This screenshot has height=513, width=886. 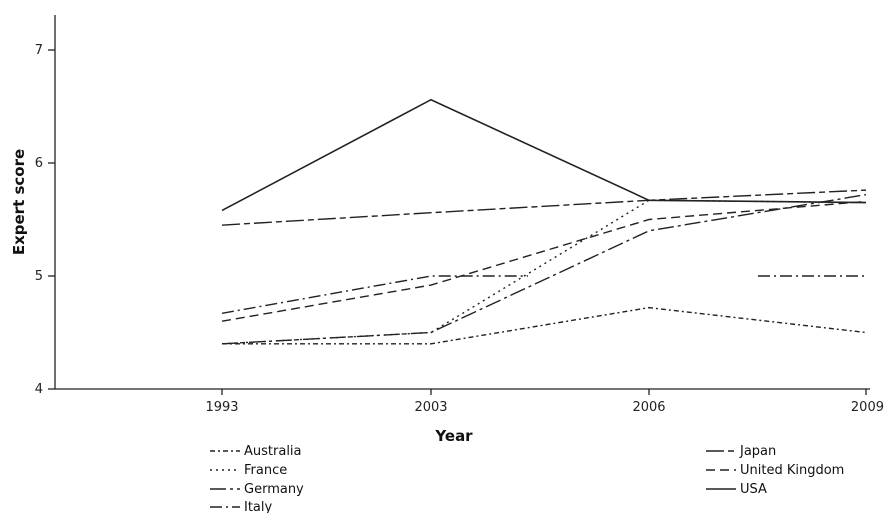 I want to click on legend-label-united-kingdom: United Kingdom, so click(x=792, y=470).